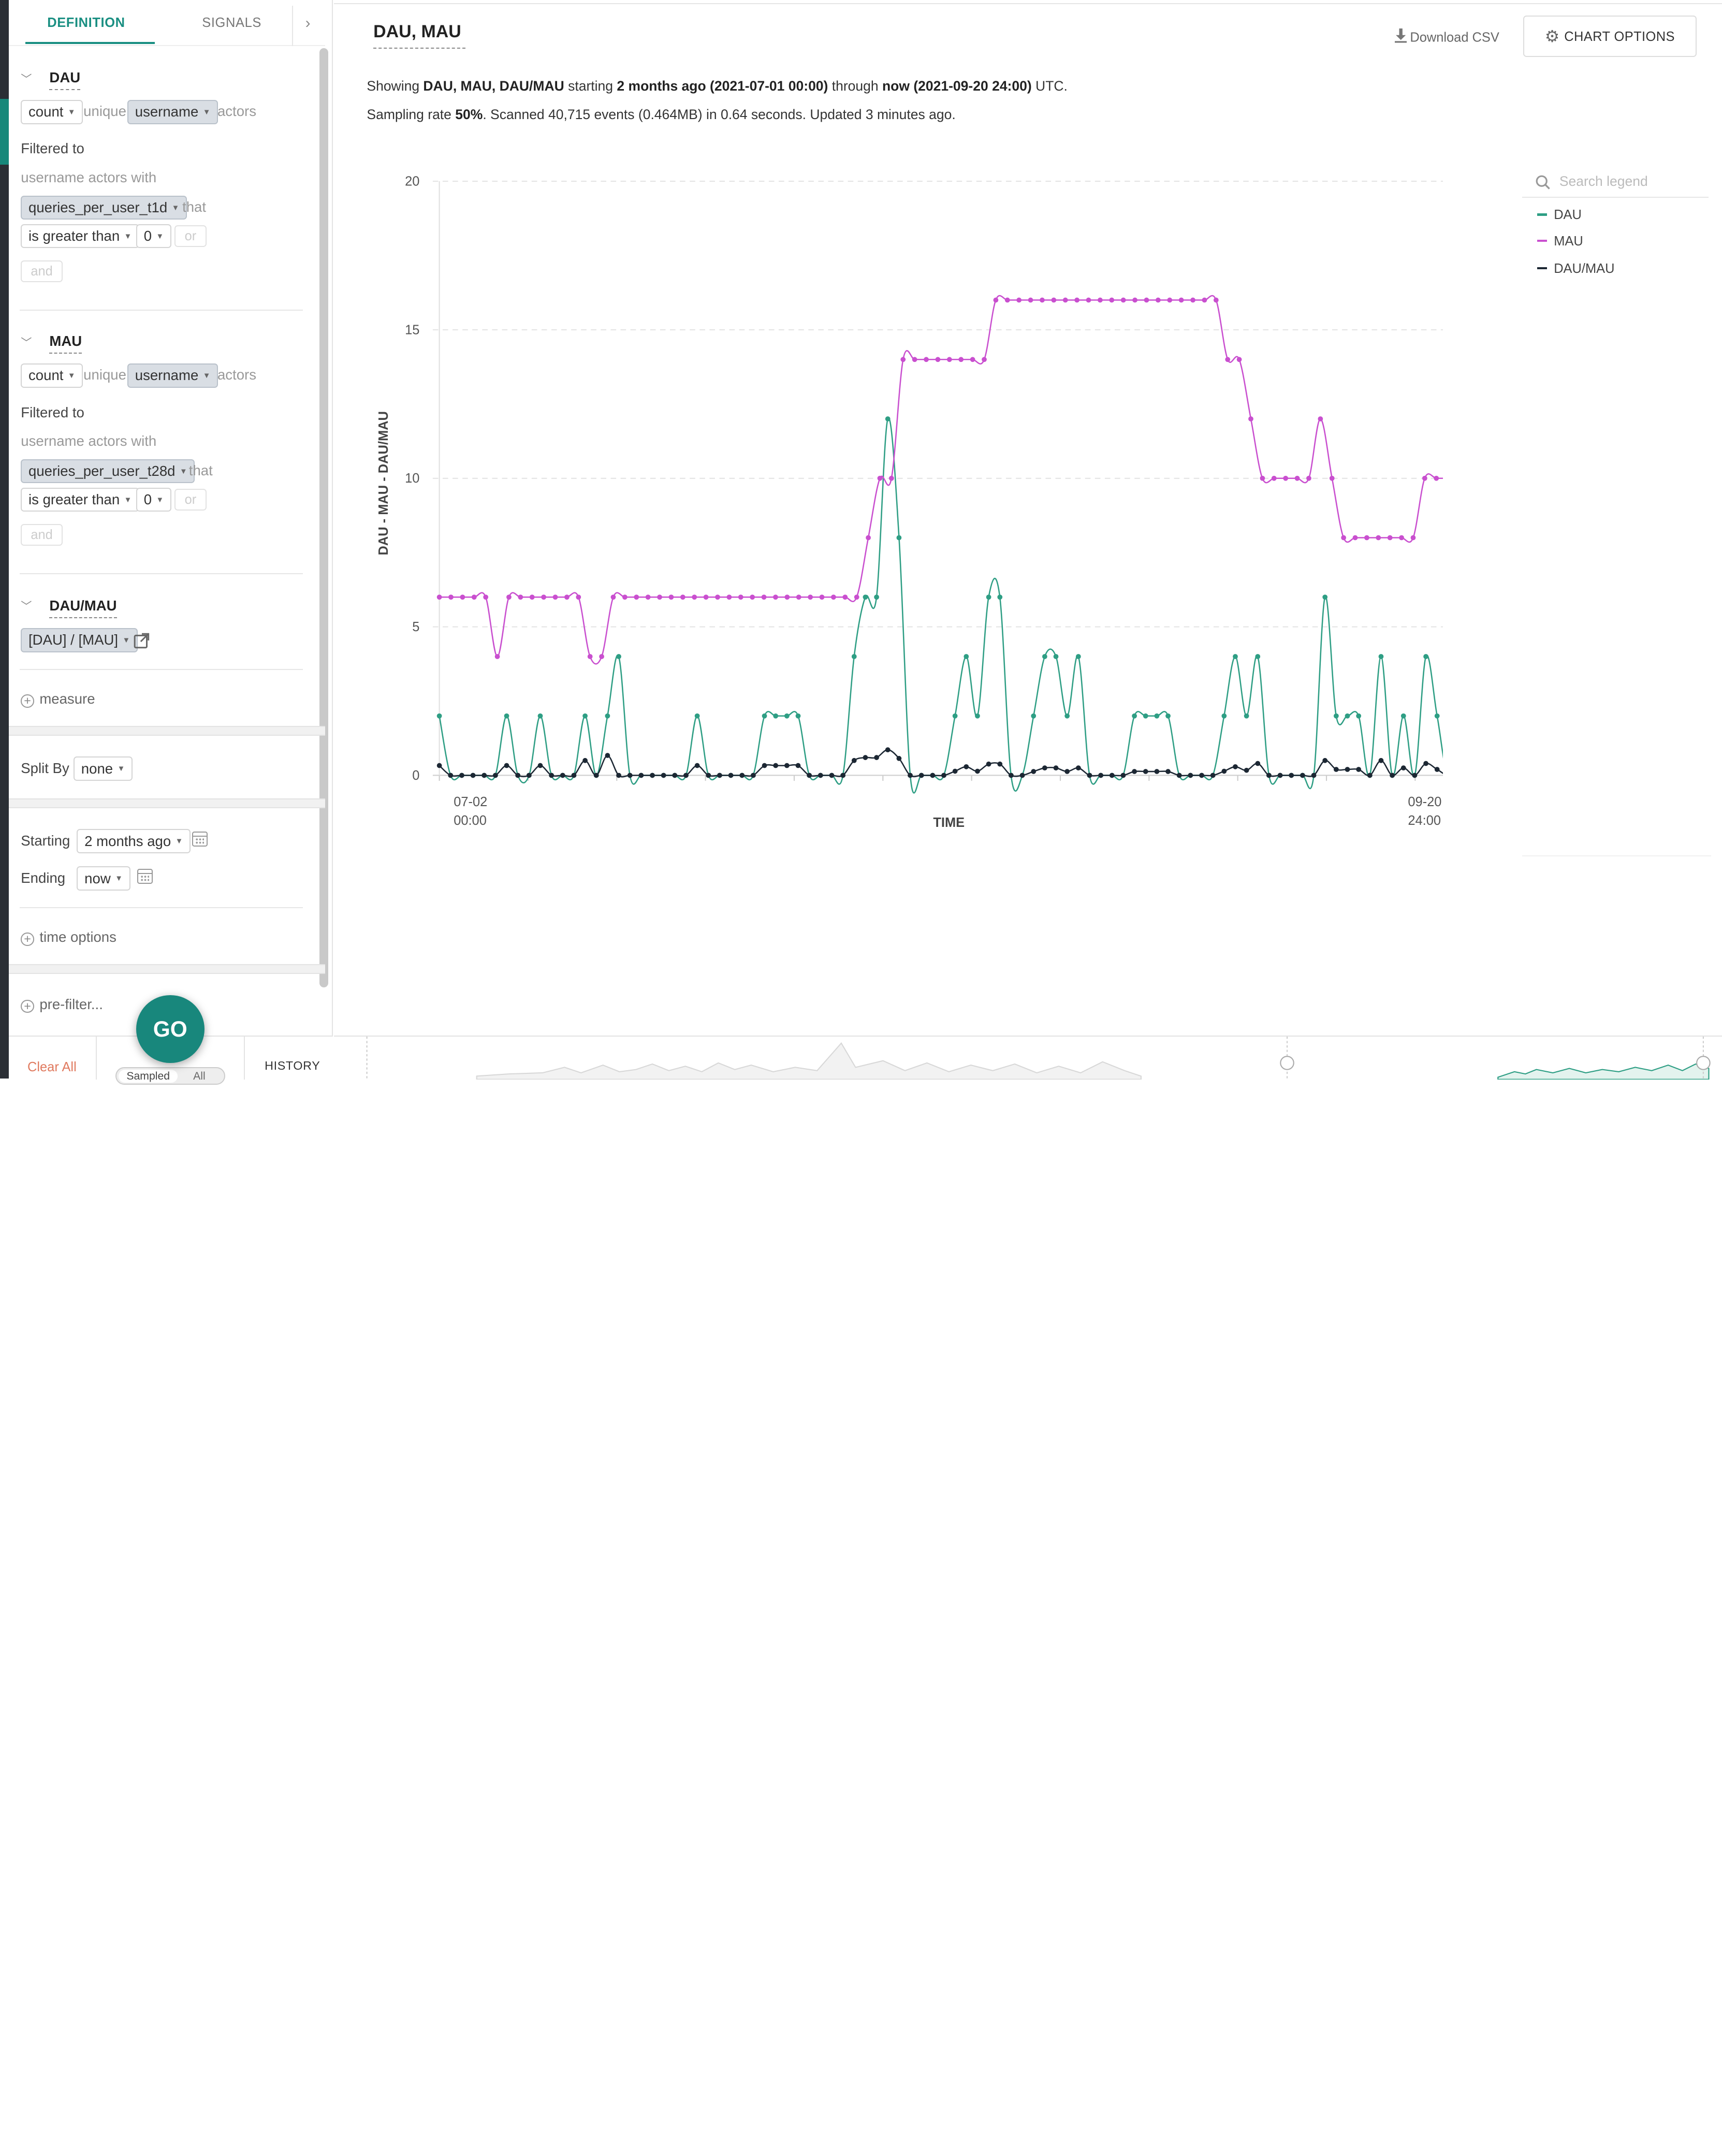 Image resolution: width=1722 pixels, height=2156 pixels. I want to click on external-link-icon, so click(142, 641).